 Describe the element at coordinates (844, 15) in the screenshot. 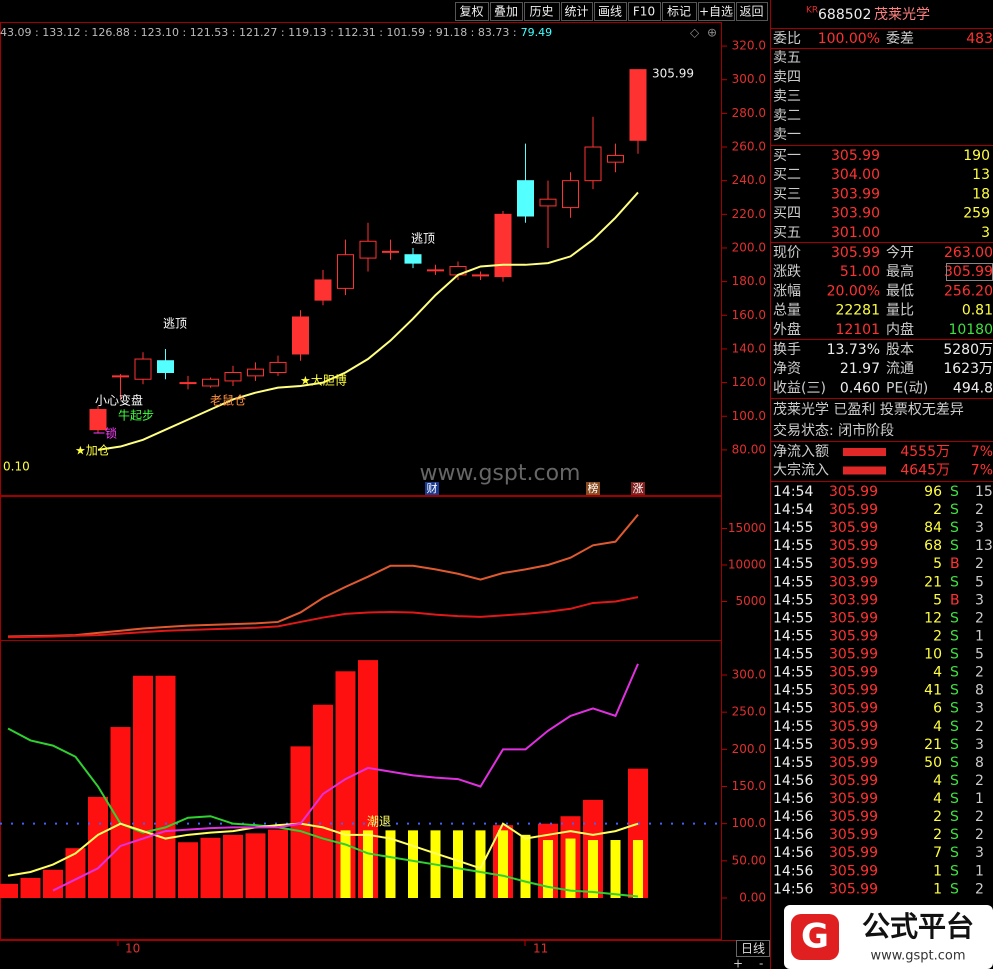

I see `quote-text: 688502` at that location.